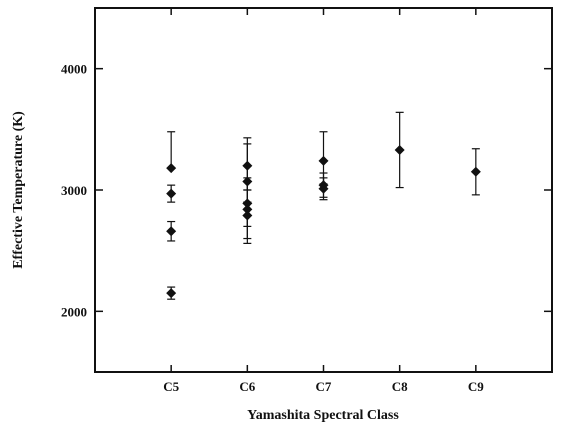 The image size is (570, 436). What do you see at coordinates (74, 190) in the screenshot?
I see `y-tick-label: 3000` at bounding box center [74, 190].